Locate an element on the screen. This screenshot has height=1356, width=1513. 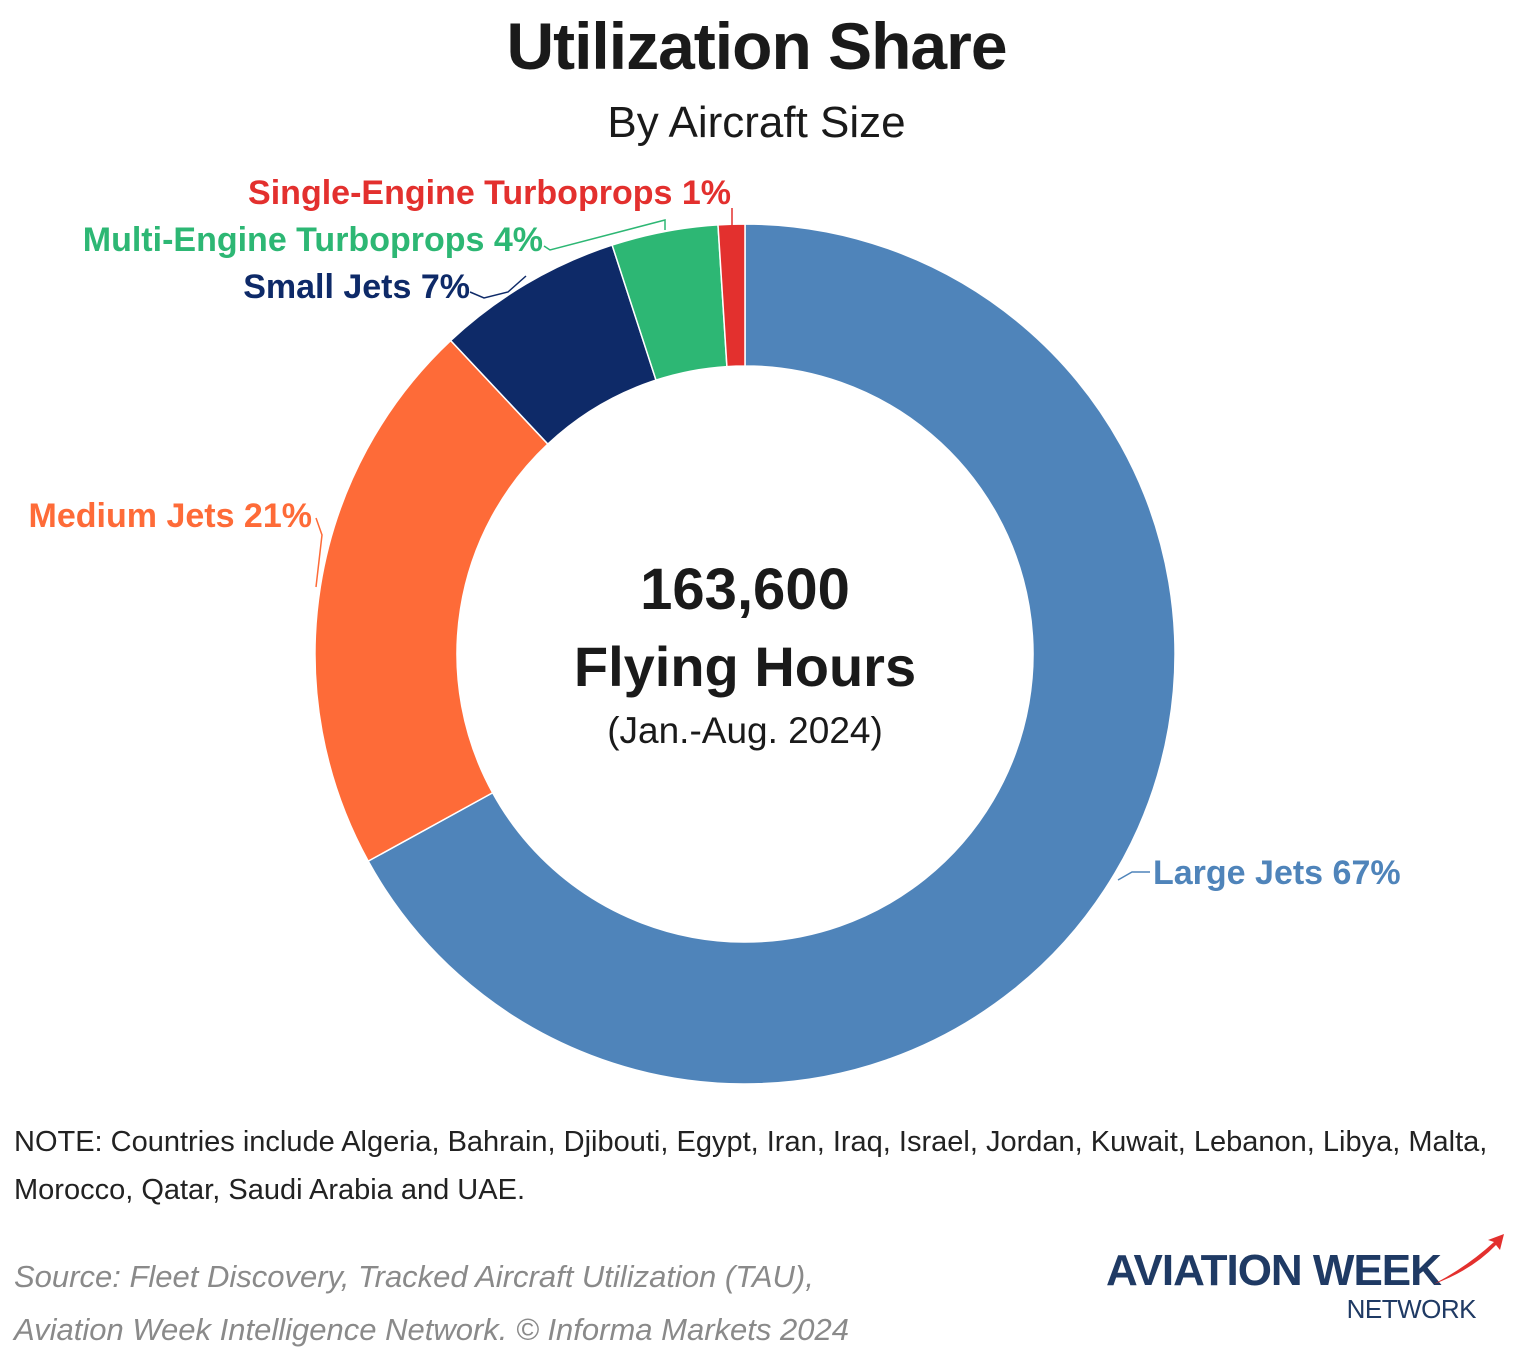
chart-title: Utilization Share is located at coordinates (756, 46).